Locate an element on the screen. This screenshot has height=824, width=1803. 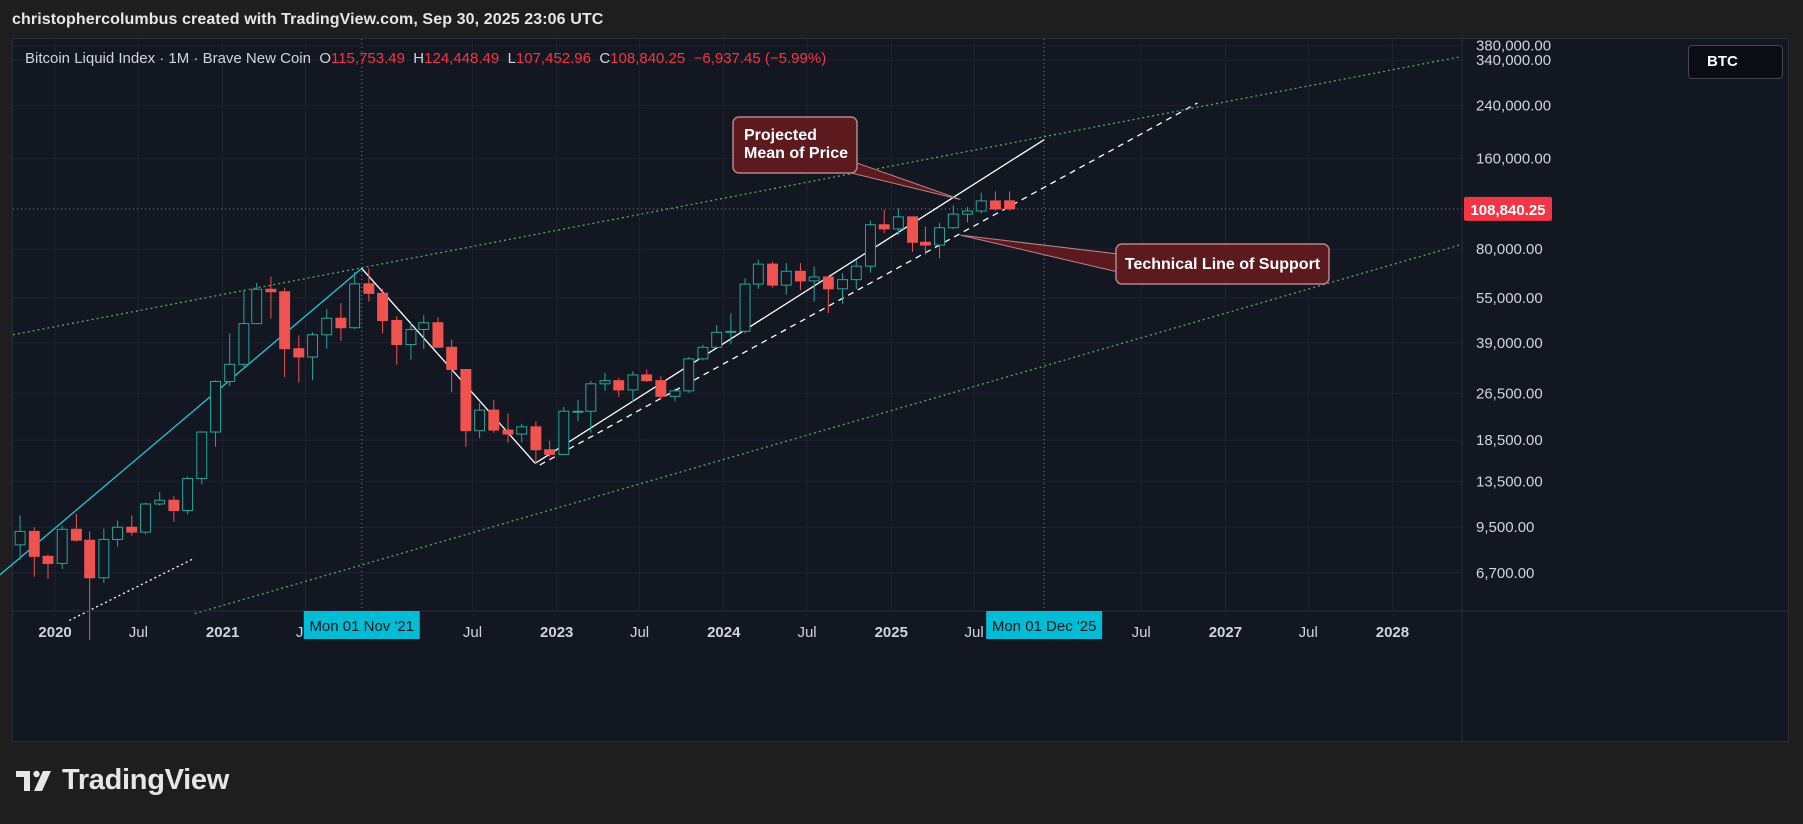
callout-text: Projected is located at coordinates (780, 135).